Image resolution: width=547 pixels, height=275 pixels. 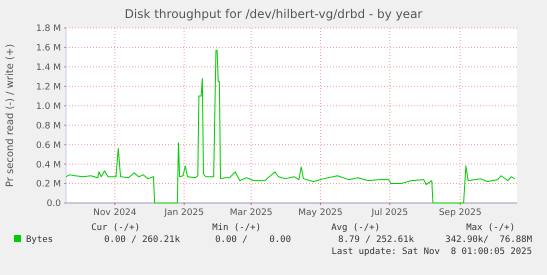 I want to click on x-tick-label: Jan 2025, so click(x=183, y=213).